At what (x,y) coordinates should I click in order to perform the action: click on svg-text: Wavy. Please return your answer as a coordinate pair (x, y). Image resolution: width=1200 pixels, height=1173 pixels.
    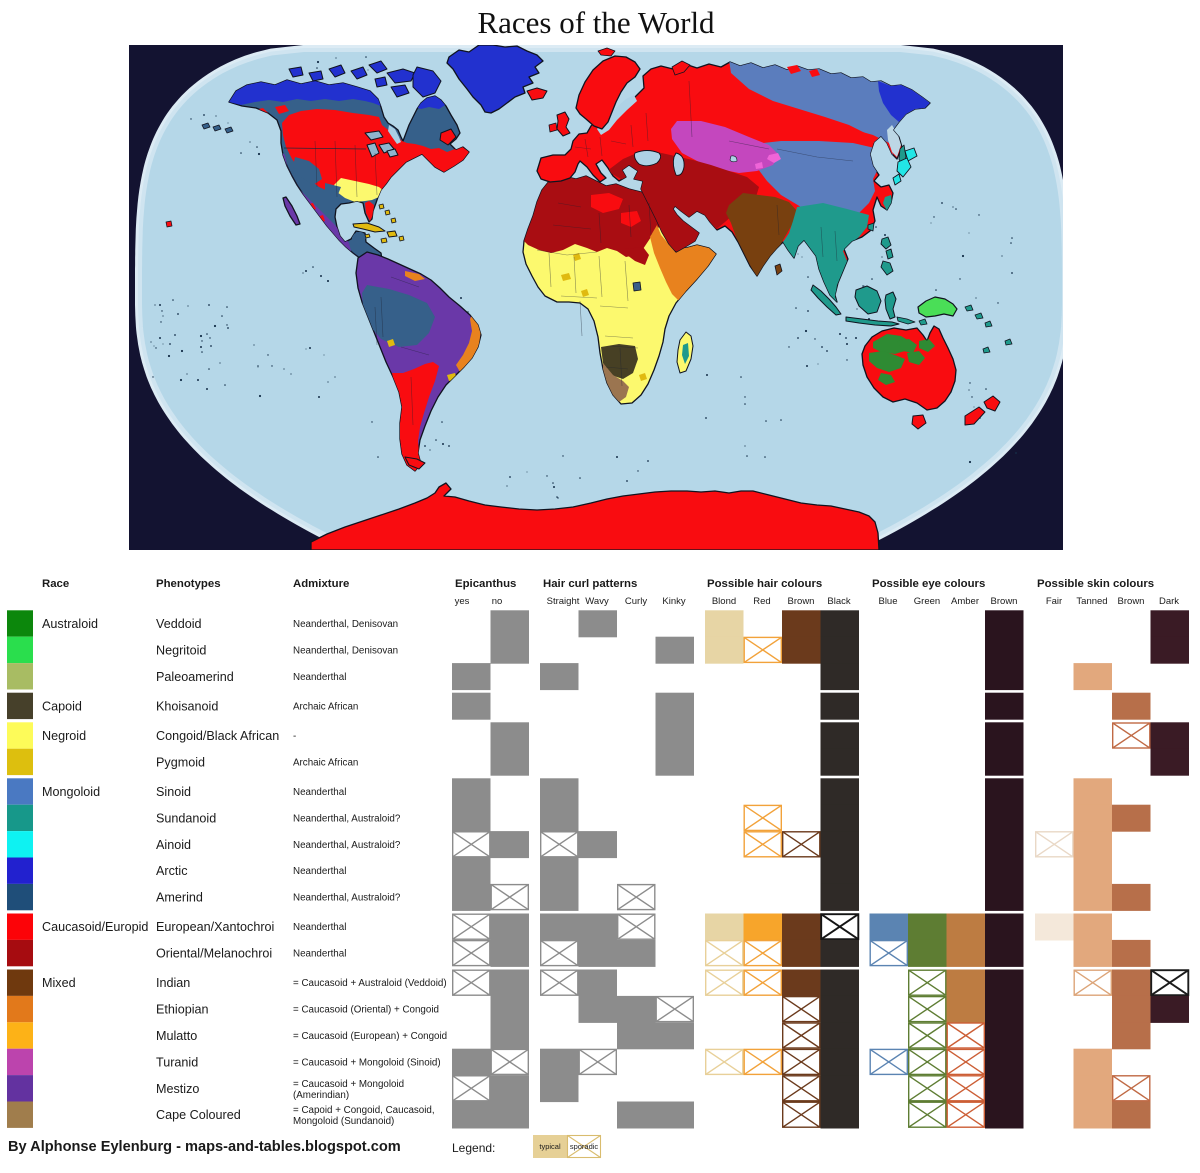
    Looking at the image, I should click on (597, 601).